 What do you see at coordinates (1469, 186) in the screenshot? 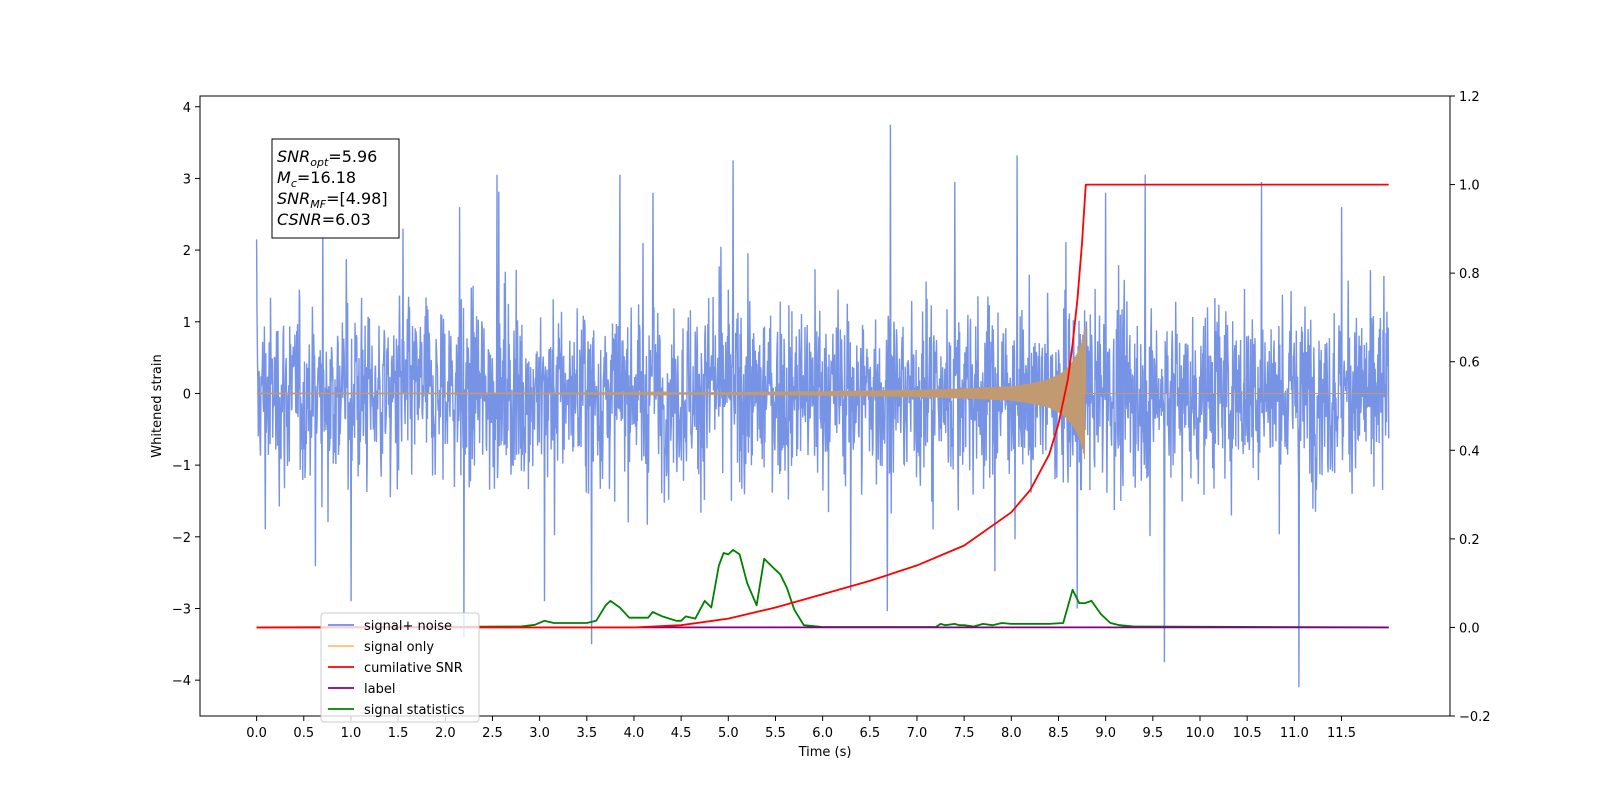
I see `y2-tick-label: 1.0` at bounding box center [1469, 186].